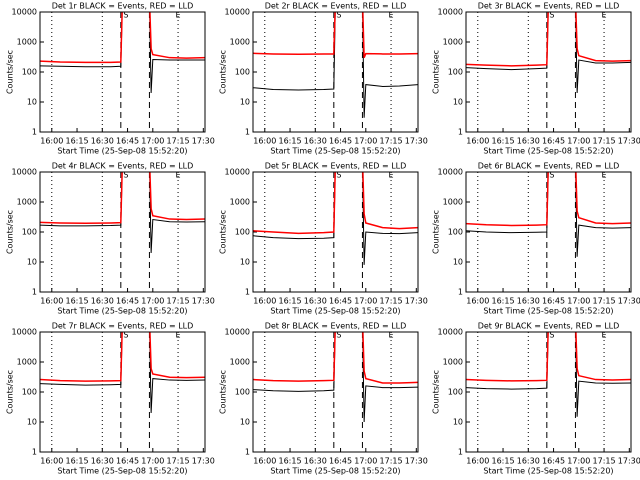 Image resolution: width=640 pixels, height=480 pixels. What do you see at coordinates (123, 6) in the screenshot?
I see `chart-title: Det 1r BLACK = Events, RED = LLD` at bounding box center [123, 6].